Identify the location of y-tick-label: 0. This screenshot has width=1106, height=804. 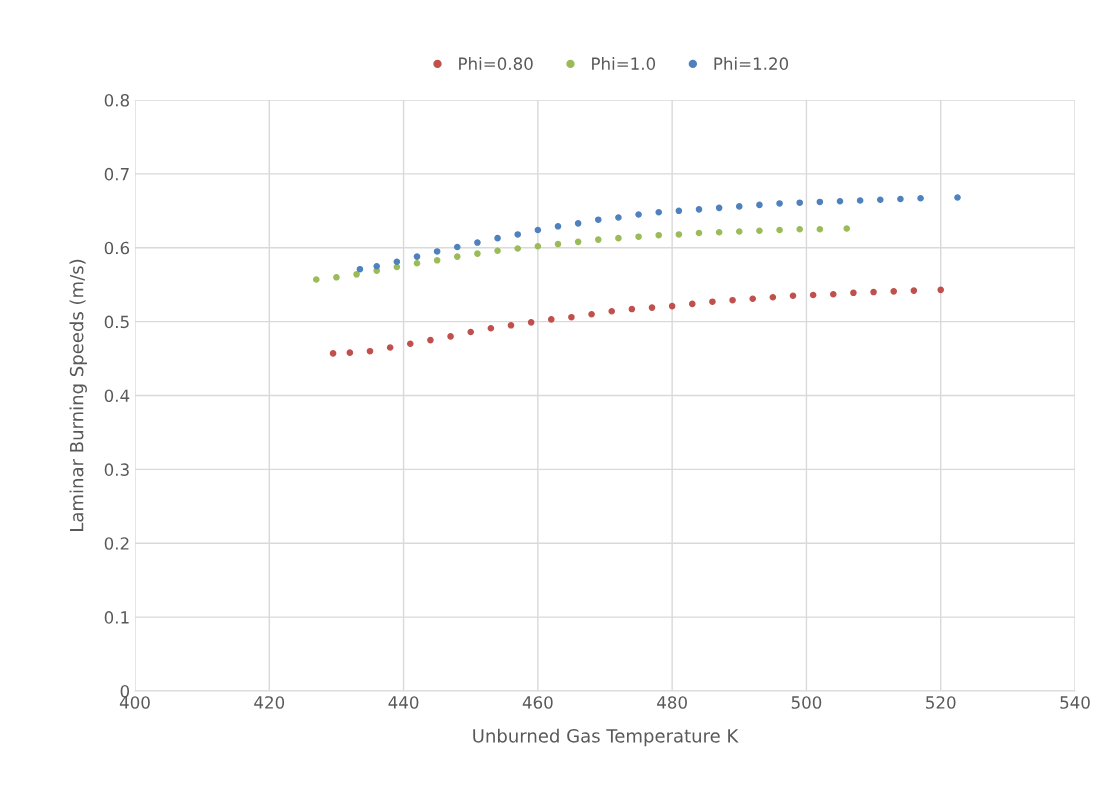
(125, 691).